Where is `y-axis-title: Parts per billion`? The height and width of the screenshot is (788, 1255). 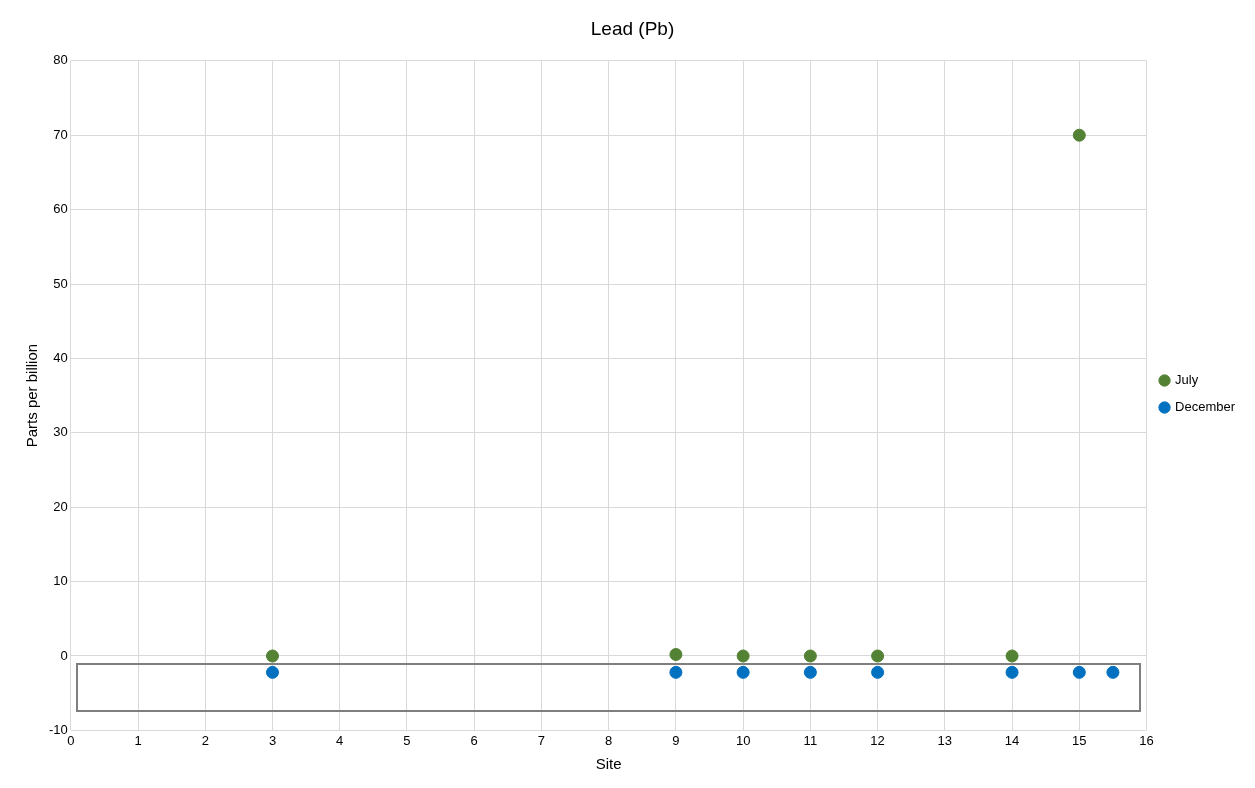
y-axis-title: Parts per billion is located at coordinates (32, 395).